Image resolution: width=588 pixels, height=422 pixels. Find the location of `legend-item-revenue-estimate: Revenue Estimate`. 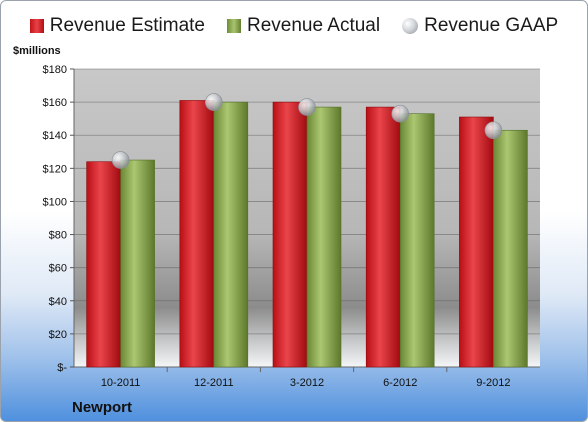

legend-item-revenue-estimate: Revenue Estimate is located at coordinates (117, 26).